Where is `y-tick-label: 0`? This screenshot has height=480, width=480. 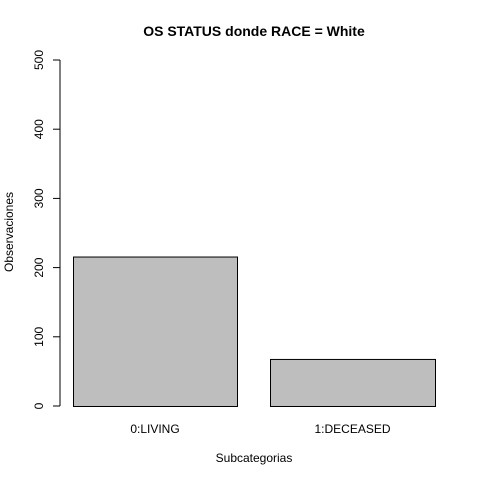 y-tick-label: 0 is located at coordinates (39, 405).